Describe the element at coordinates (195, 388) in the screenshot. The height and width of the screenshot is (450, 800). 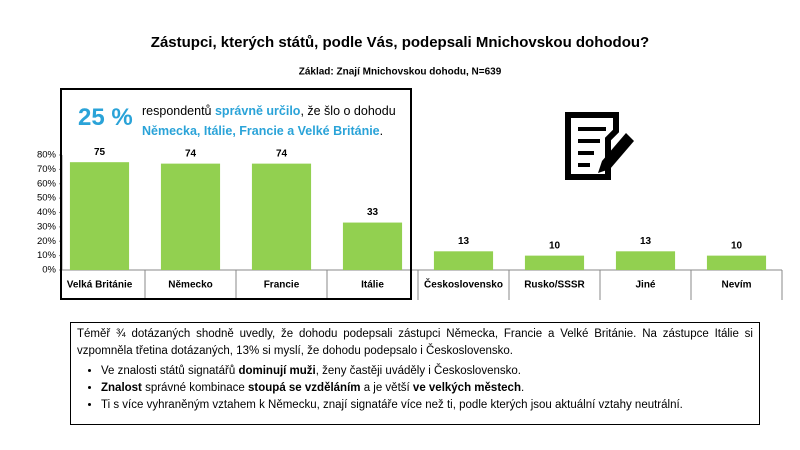
I see `text-segment: správné kombinace` at that location.